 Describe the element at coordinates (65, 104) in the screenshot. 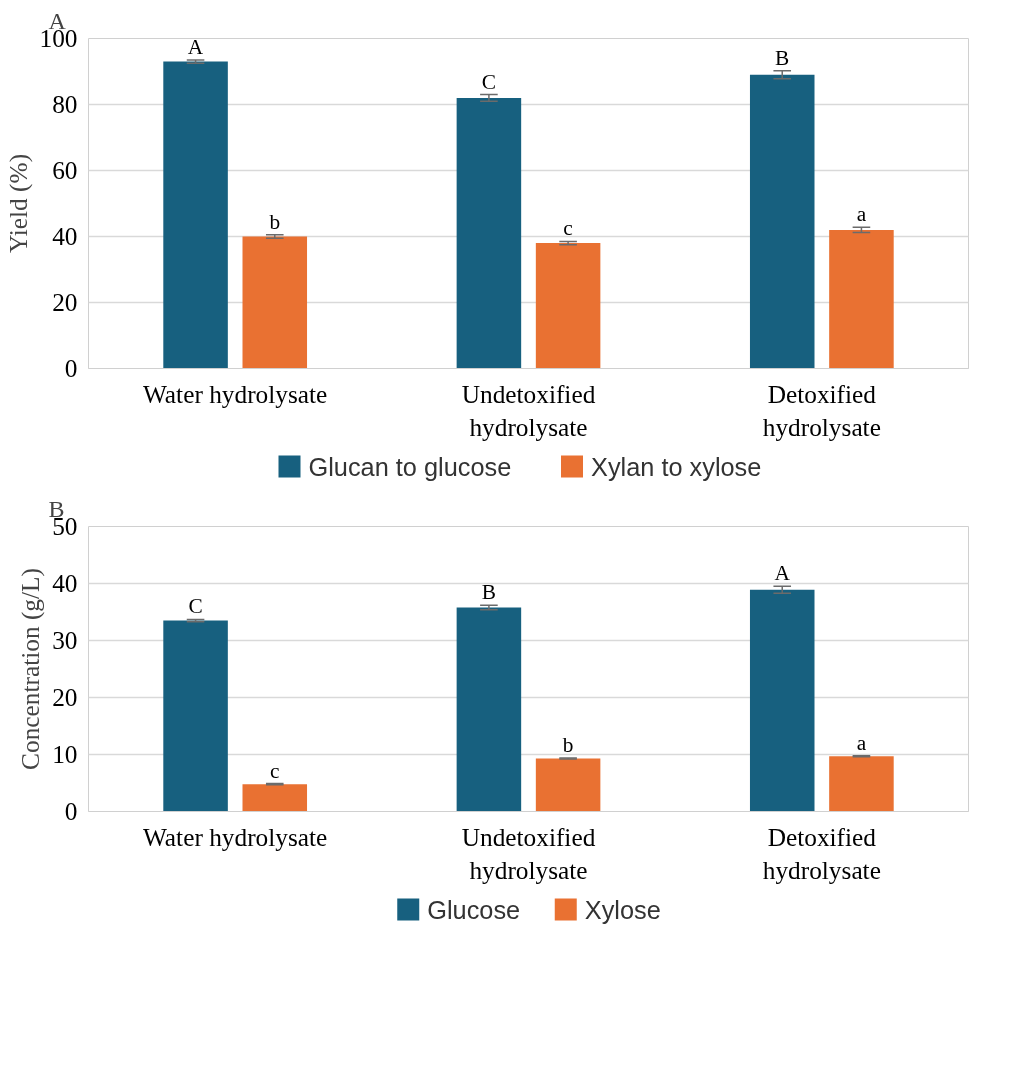

I see `y-tick-label: 80` at that location.